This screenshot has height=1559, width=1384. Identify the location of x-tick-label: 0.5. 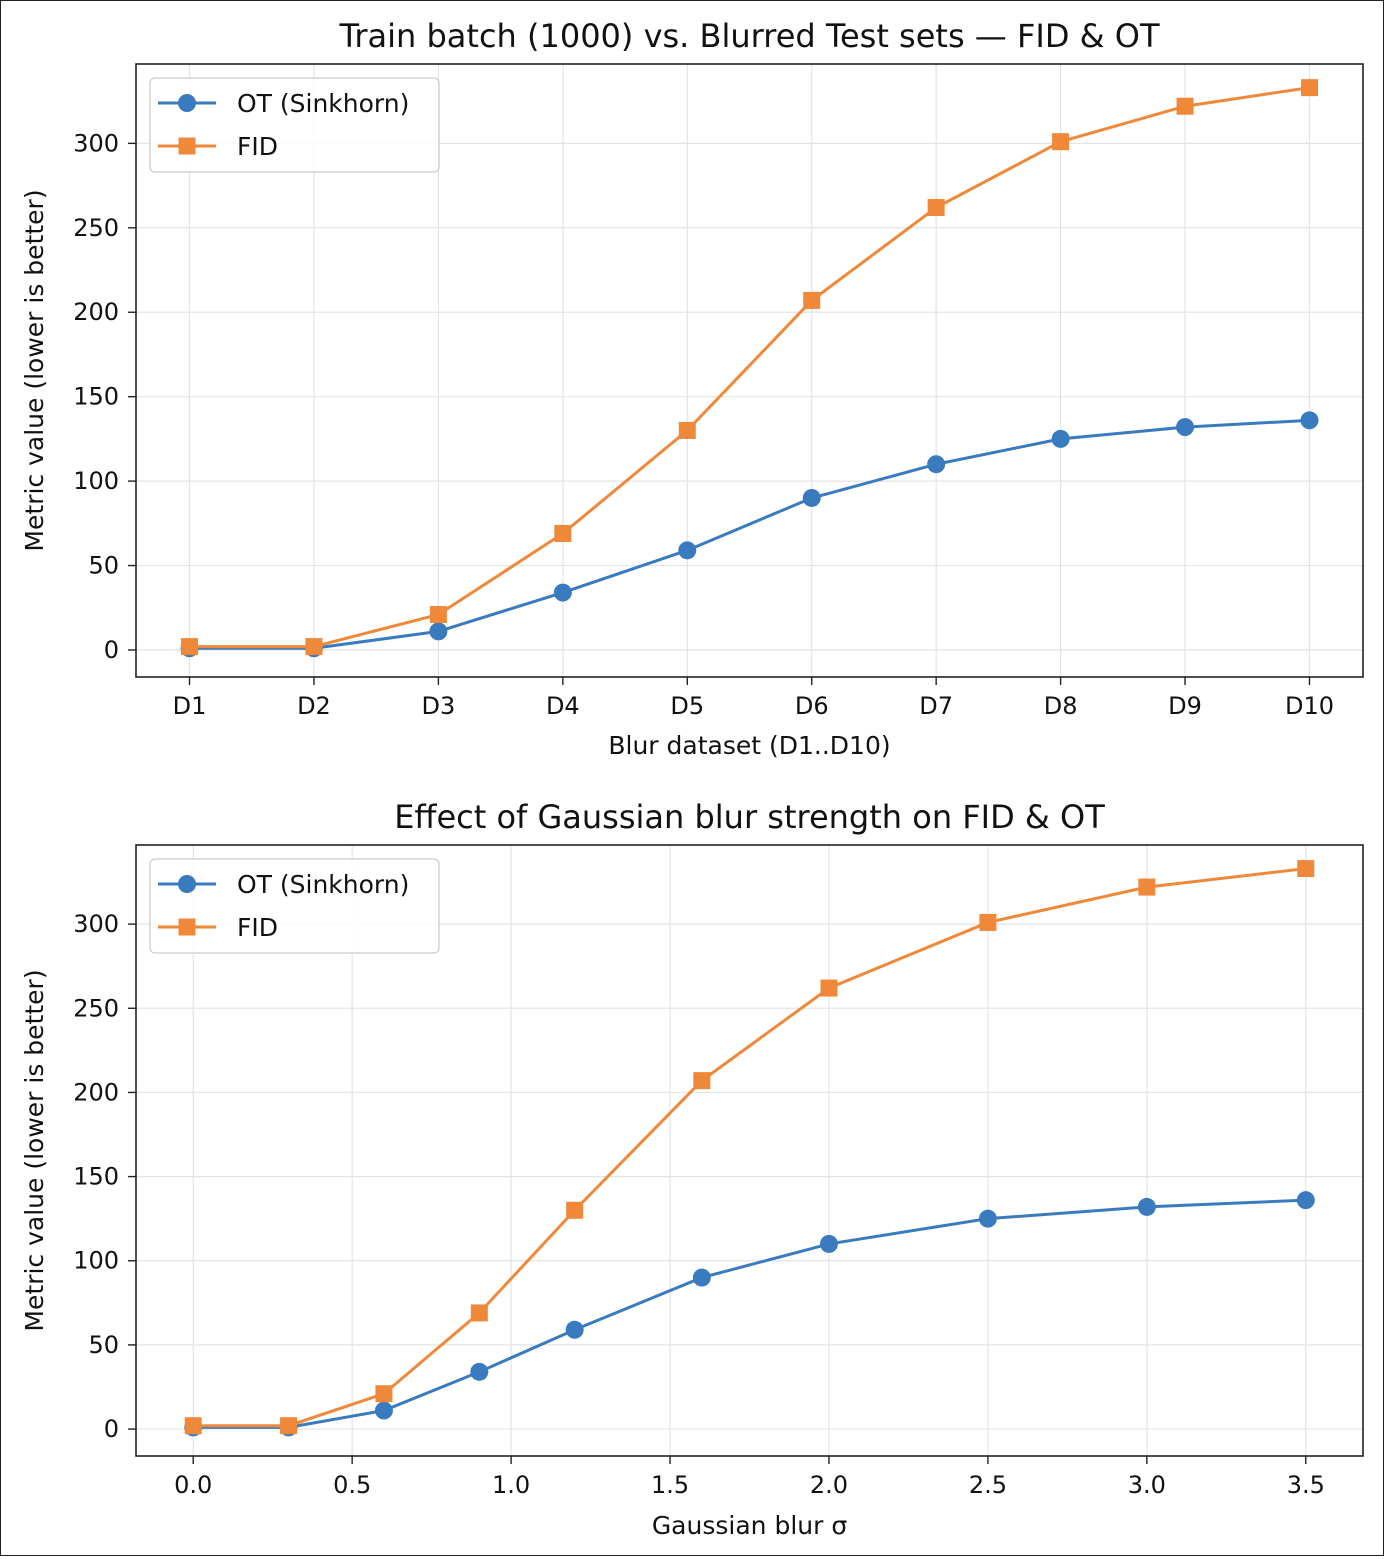
(352, 1485).